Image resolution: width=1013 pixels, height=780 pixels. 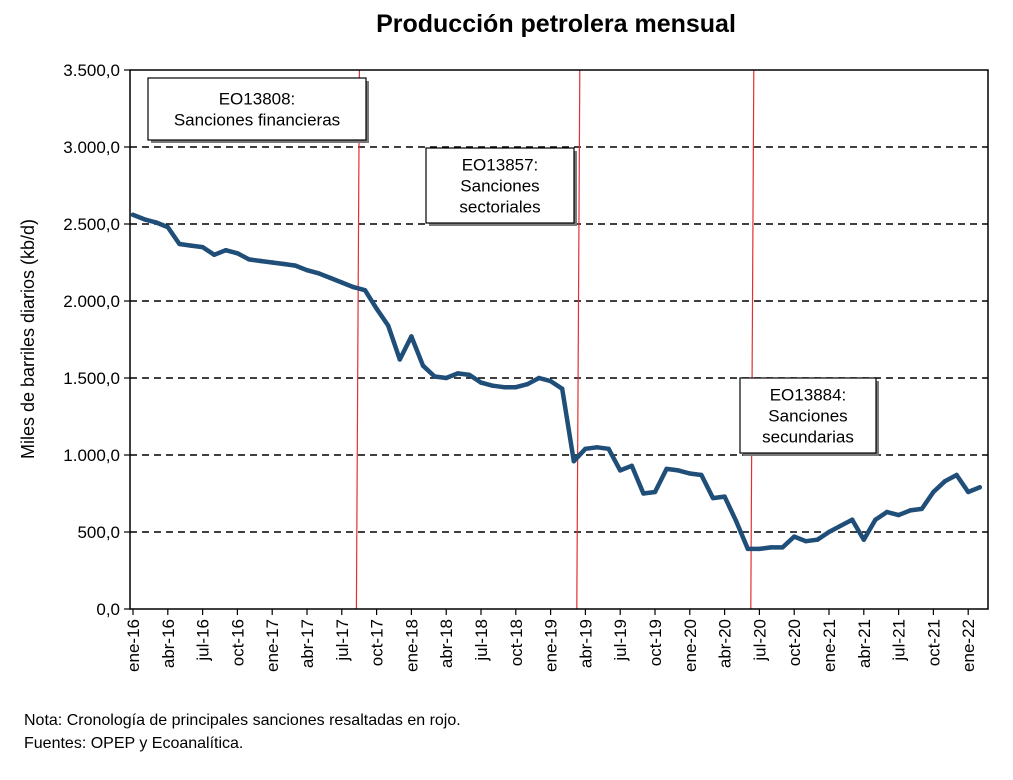 What do you see at coordinates (307, 643) in the screenshot?
I see `x-tick-label: abr-17` at bounding box center [307, 643].